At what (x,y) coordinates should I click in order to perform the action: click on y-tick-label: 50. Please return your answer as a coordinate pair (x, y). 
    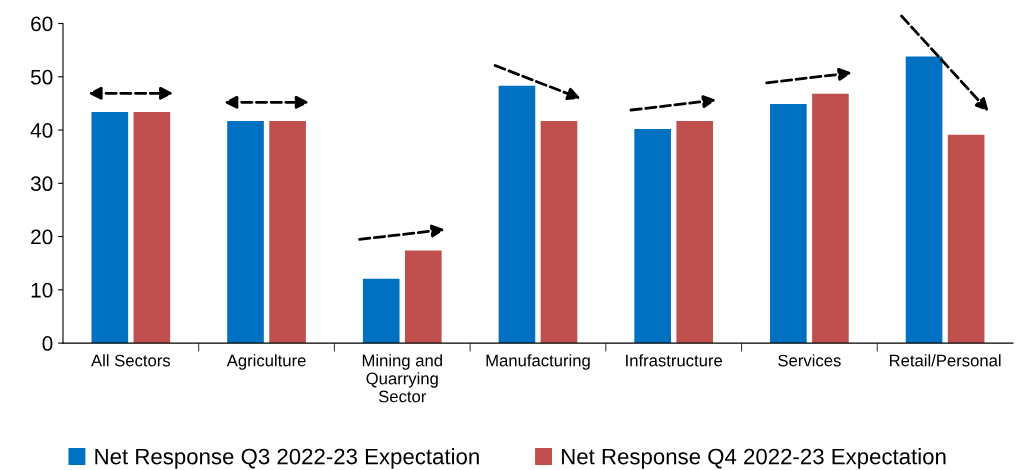
    Looking at the image, I should click on (41, 77).